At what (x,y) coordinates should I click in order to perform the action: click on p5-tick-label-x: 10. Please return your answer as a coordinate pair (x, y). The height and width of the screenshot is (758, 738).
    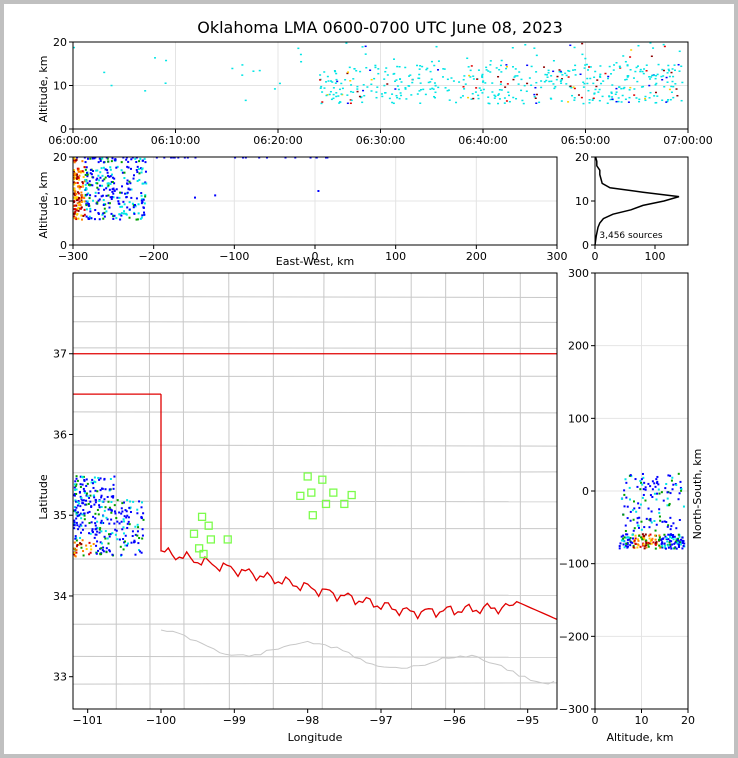
    Looking at the image, I should click on (642, 720).